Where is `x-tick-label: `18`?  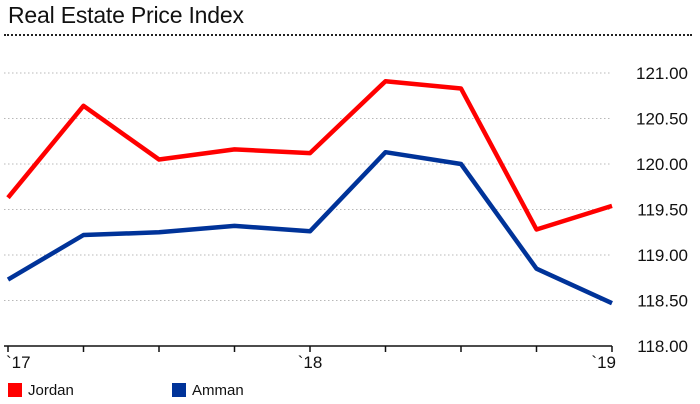
x-tick-label: `18 is located at coordinates (310, 362).